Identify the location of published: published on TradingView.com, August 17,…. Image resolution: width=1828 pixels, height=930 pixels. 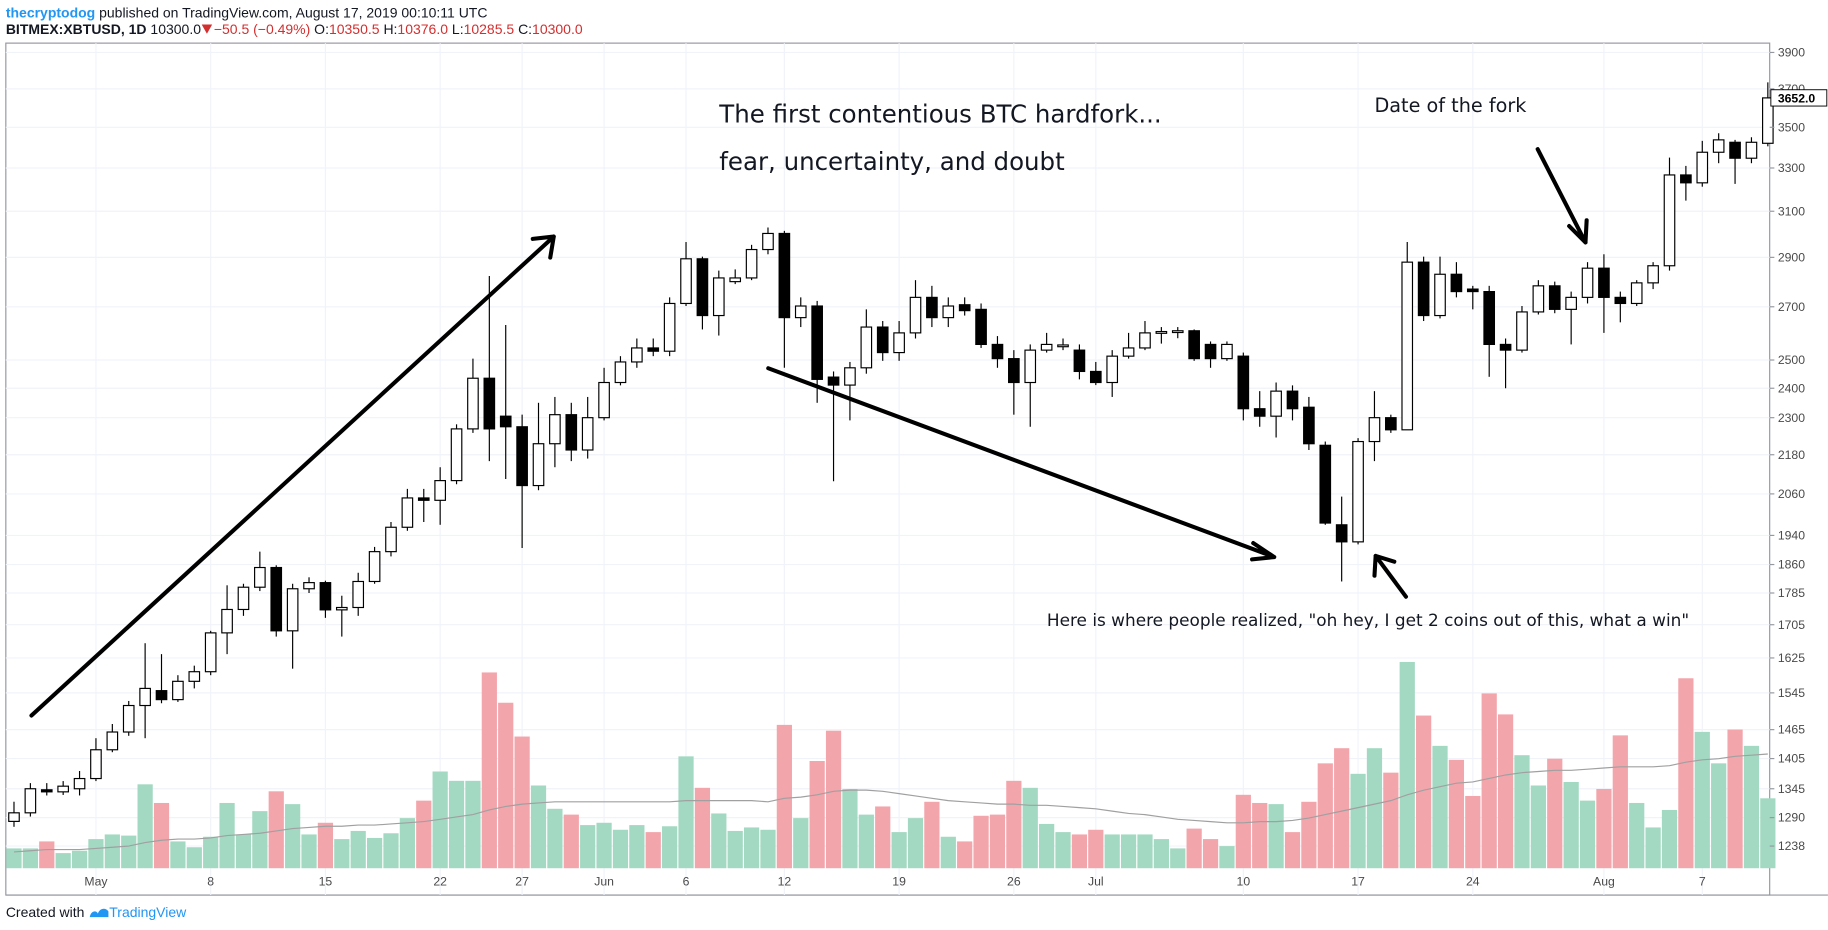
(293, 12).